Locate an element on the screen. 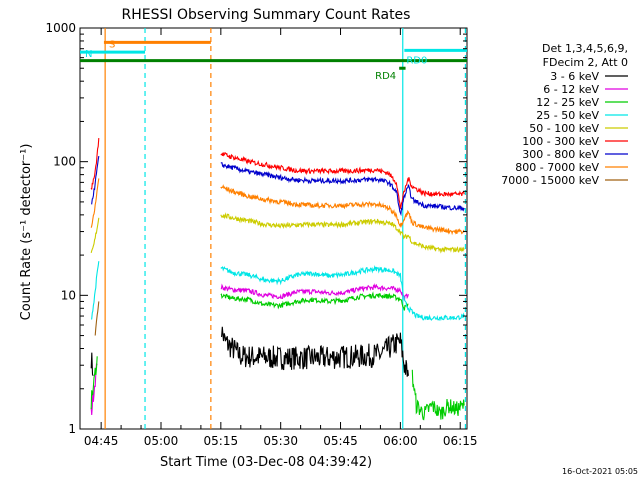 This screenshot has width=640, height=480. x-tick-label-2: 05:15 is located at coordinates (221, 441).